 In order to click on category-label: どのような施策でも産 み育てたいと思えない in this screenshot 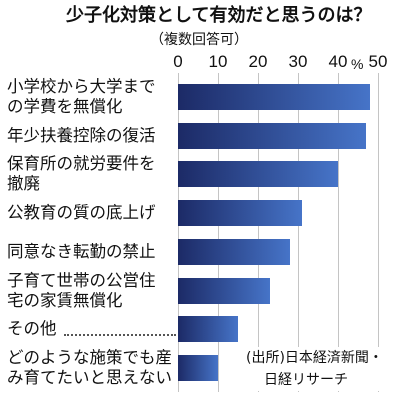, I will do `click(89, 367)`.